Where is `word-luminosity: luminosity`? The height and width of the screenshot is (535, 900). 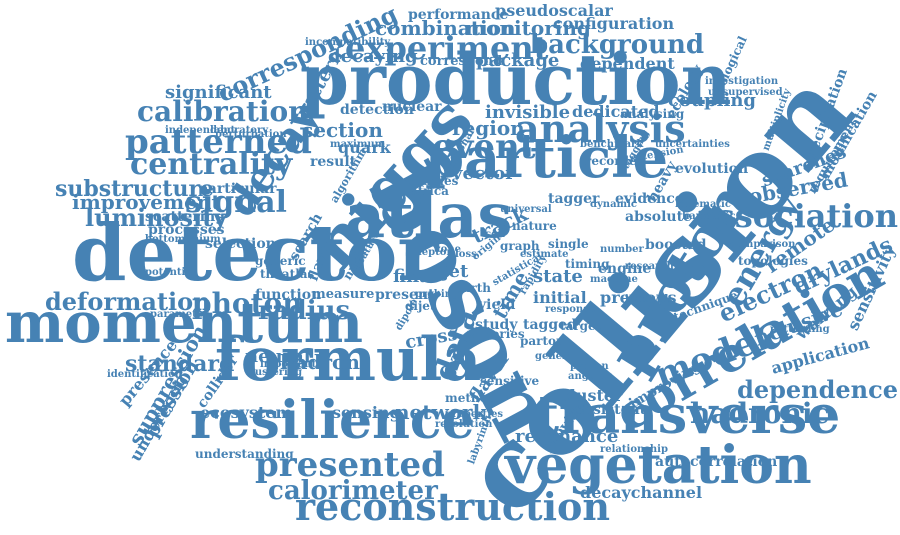
word-luminosity: luminosity is located at coordinates (156, 217).